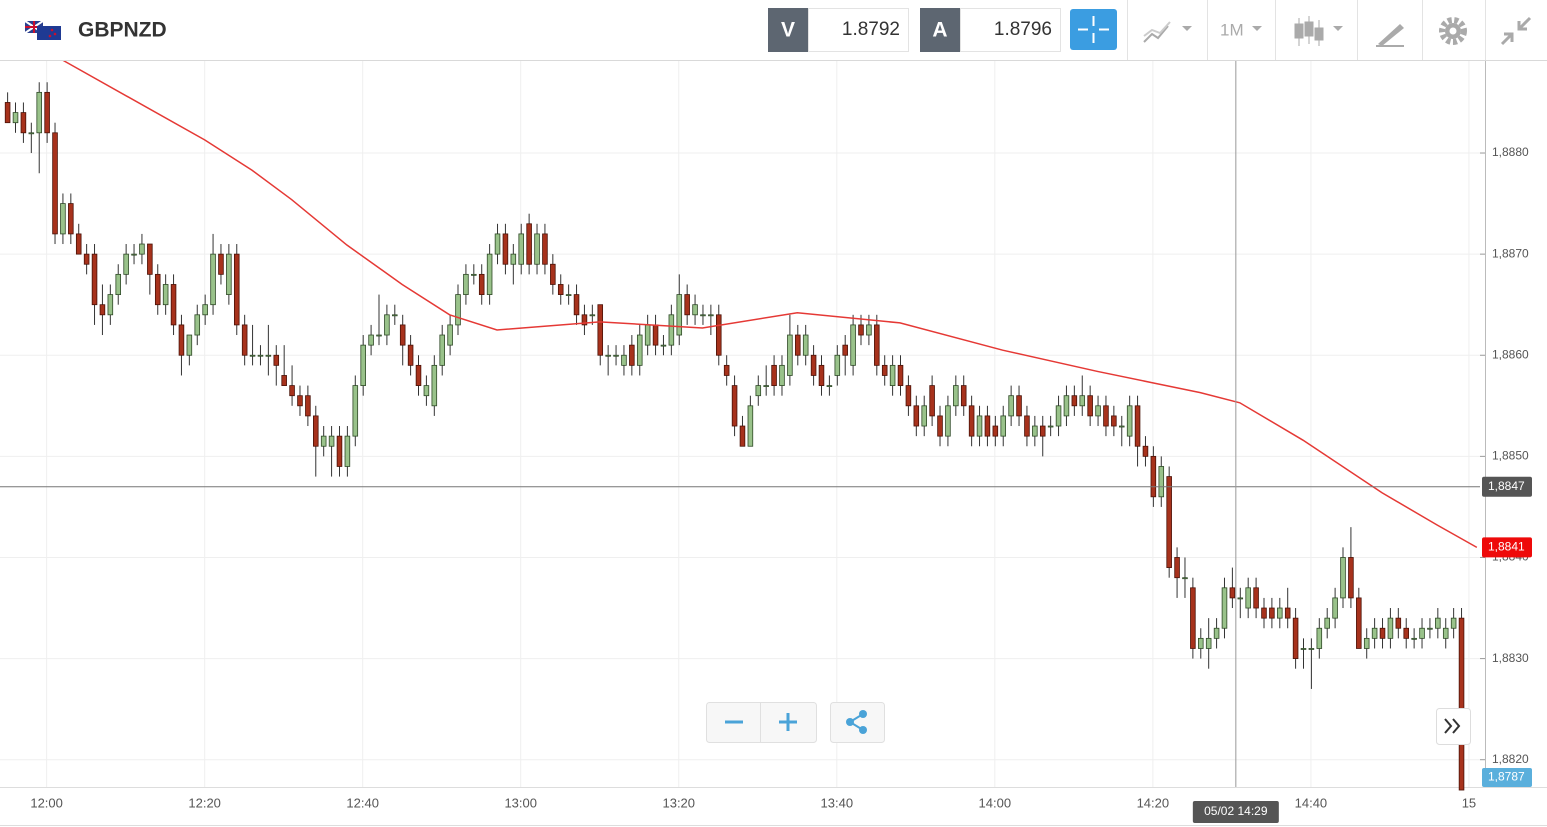 The height and width of the screenshot is (827, 1547). Describe the element at coordinates (761, 722) in the screenshot. I see `zoom-controls` at that location.